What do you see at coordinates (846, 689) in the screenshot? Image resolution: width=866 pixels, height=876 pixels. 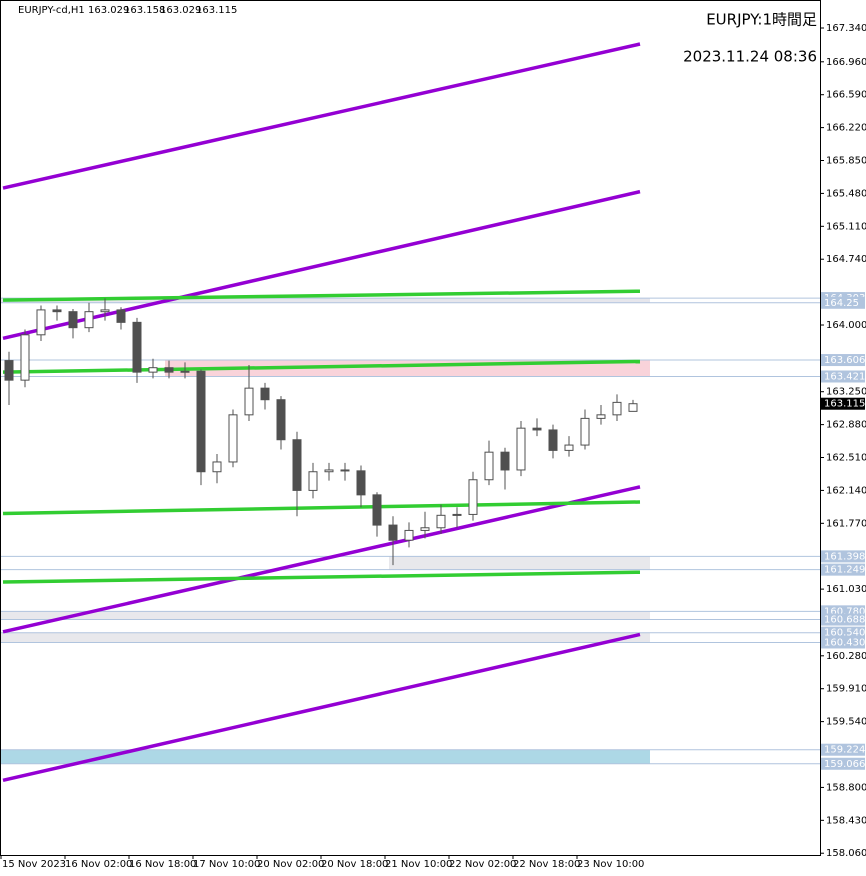 I see `y-tick-label: 159.910` at bounding box center [846, 689].